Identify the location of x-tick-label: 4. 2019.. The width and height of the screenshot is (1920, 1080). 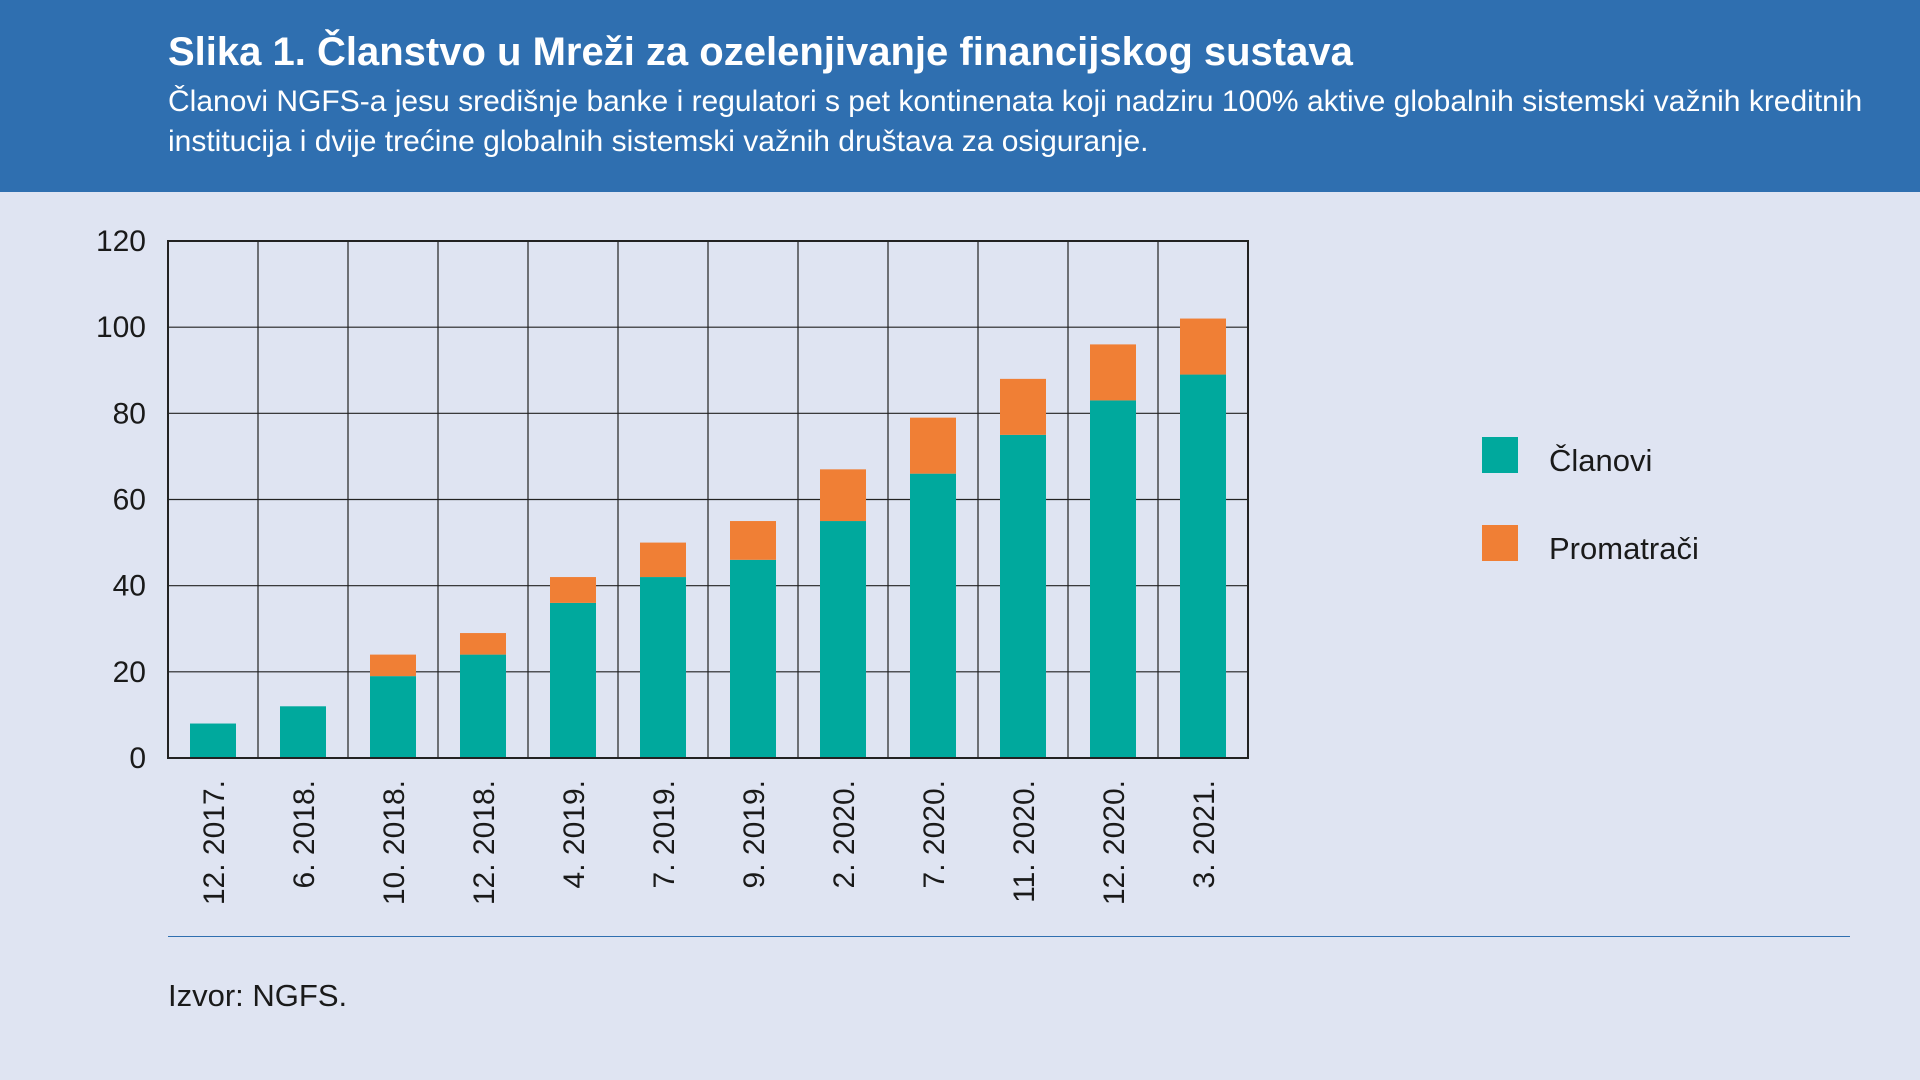
(574, 834).